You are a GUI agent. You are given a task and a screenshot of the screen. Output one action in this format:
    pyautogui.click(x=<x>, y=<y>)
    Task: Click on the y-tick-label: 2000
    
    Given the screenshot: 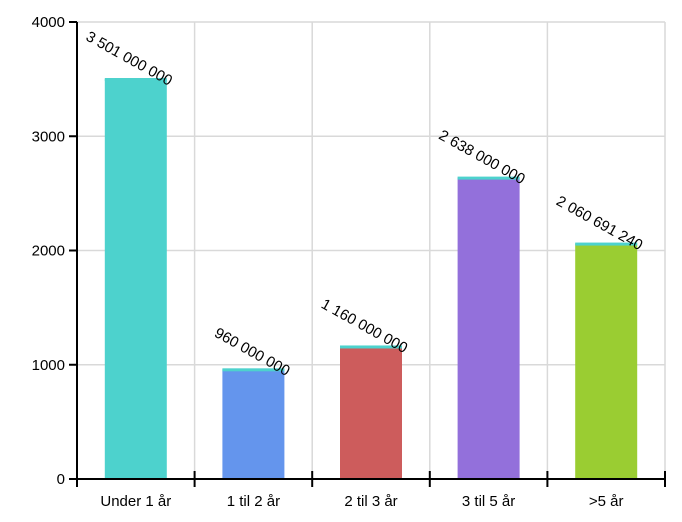 What is the action you would take?
    pyautogui.click(x=48, y=251)
    